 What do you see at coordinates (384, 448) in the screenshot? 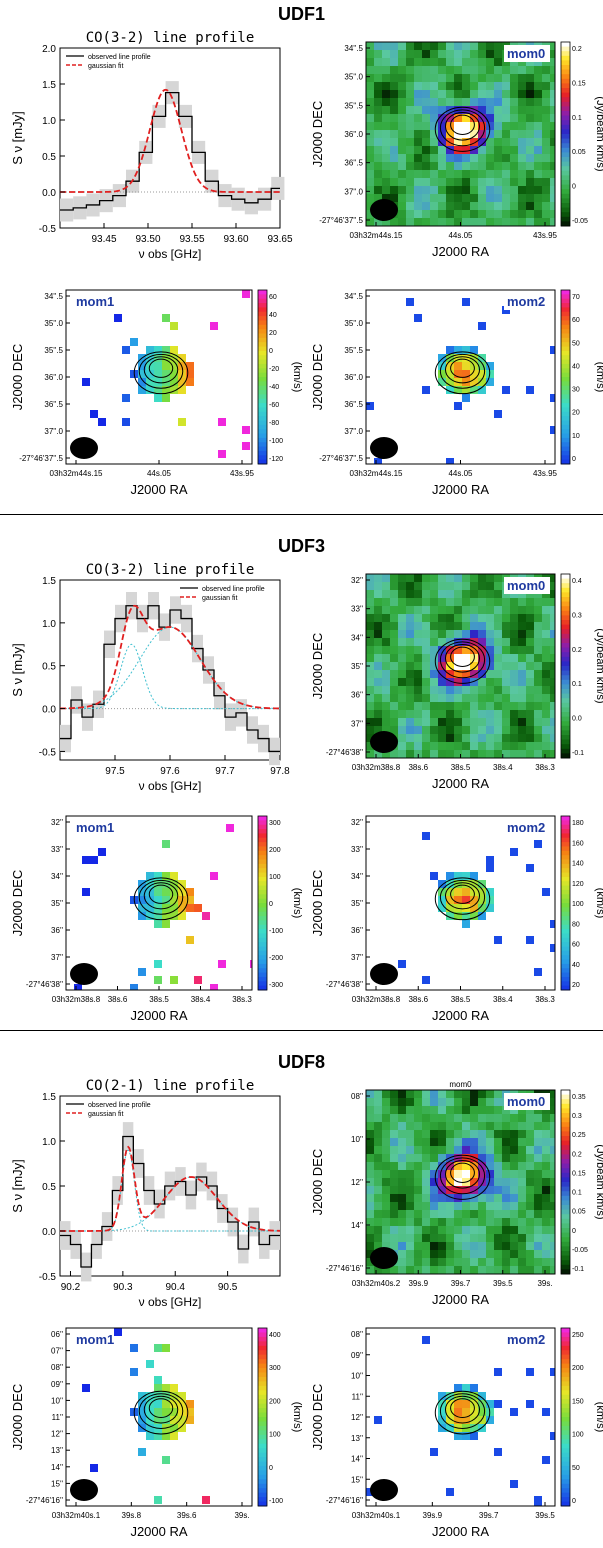
I see `beam-ellipse` at bounding box center [384, 448].